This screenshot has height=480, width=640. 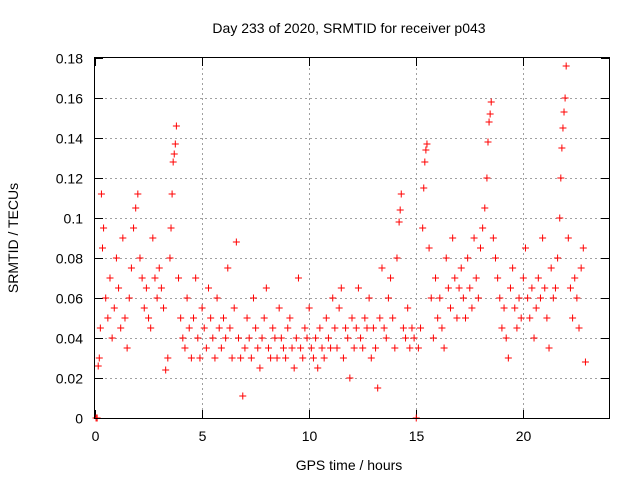 I want to click on y-tick-label: 0.02, so click(x=69, y=379).